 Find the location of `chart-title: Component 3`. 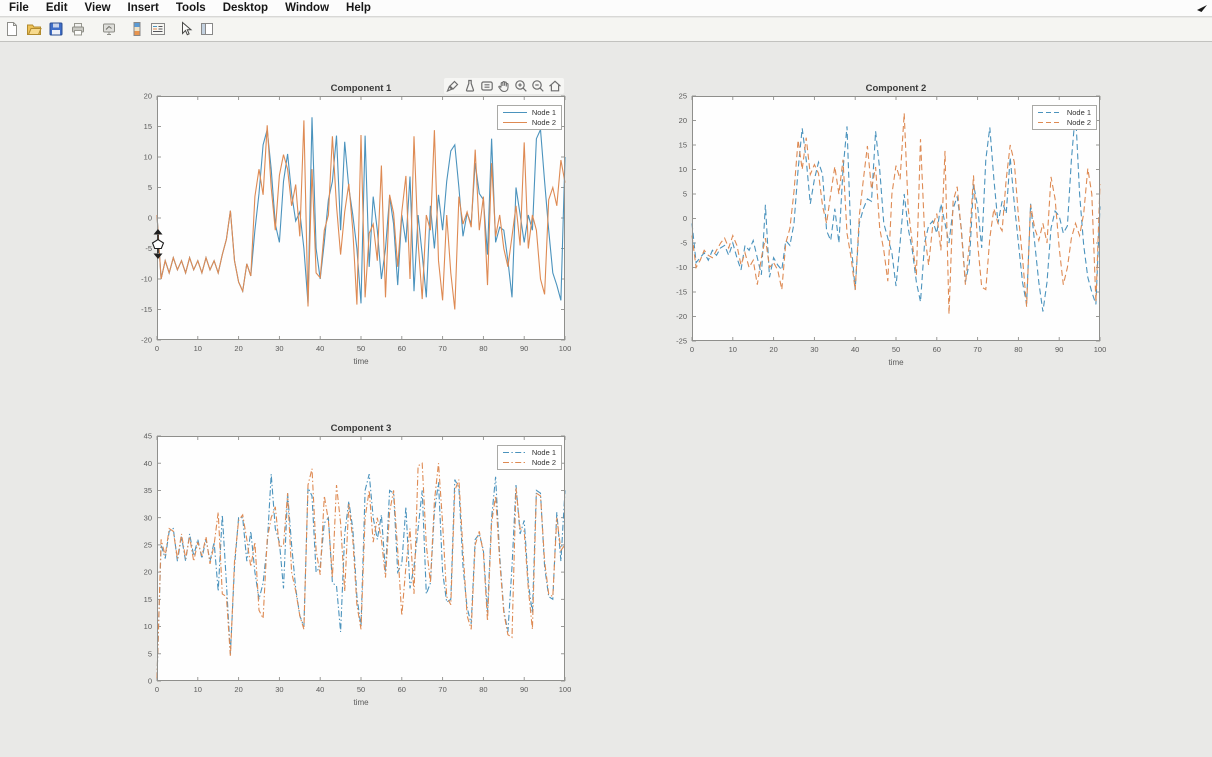

chart-title: Component 3 is located at coordinates (361, 428).